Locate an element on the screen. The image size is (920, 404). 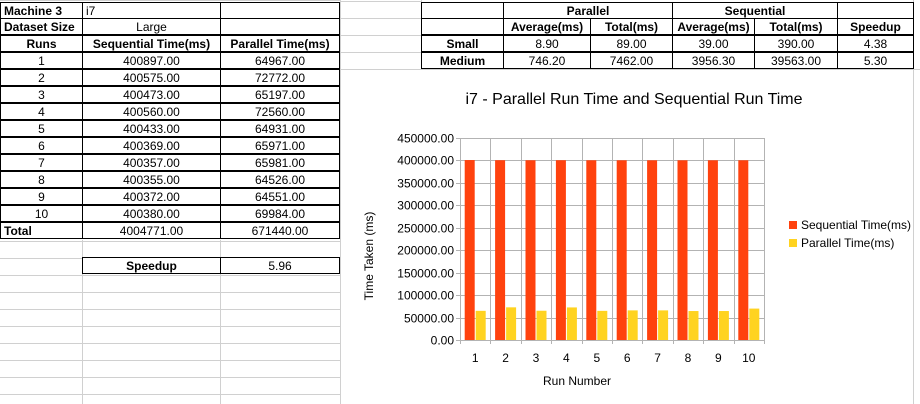
y-tick-label: 200000.00 is located at coordinates (425, 251).